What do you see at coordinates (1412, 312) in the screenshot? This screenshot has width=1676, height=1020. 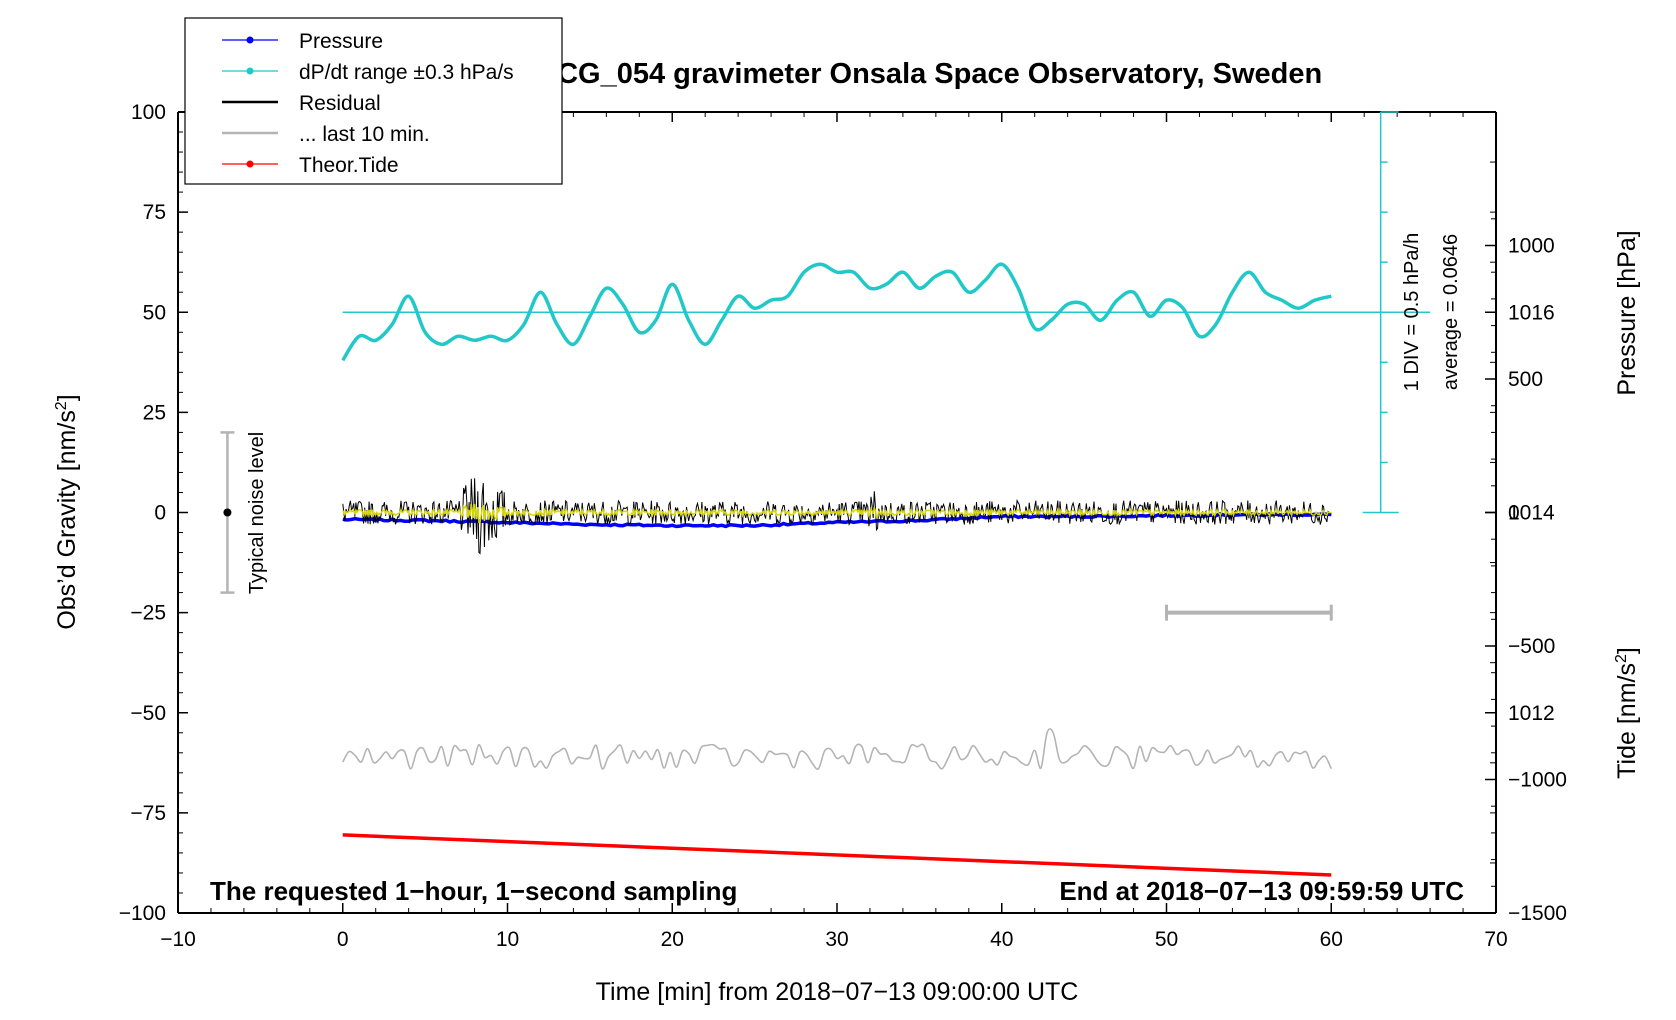 I see `scale-bar-label: 1 DIV = 0.5 hPa/h` at bounding box center [1412, 312].